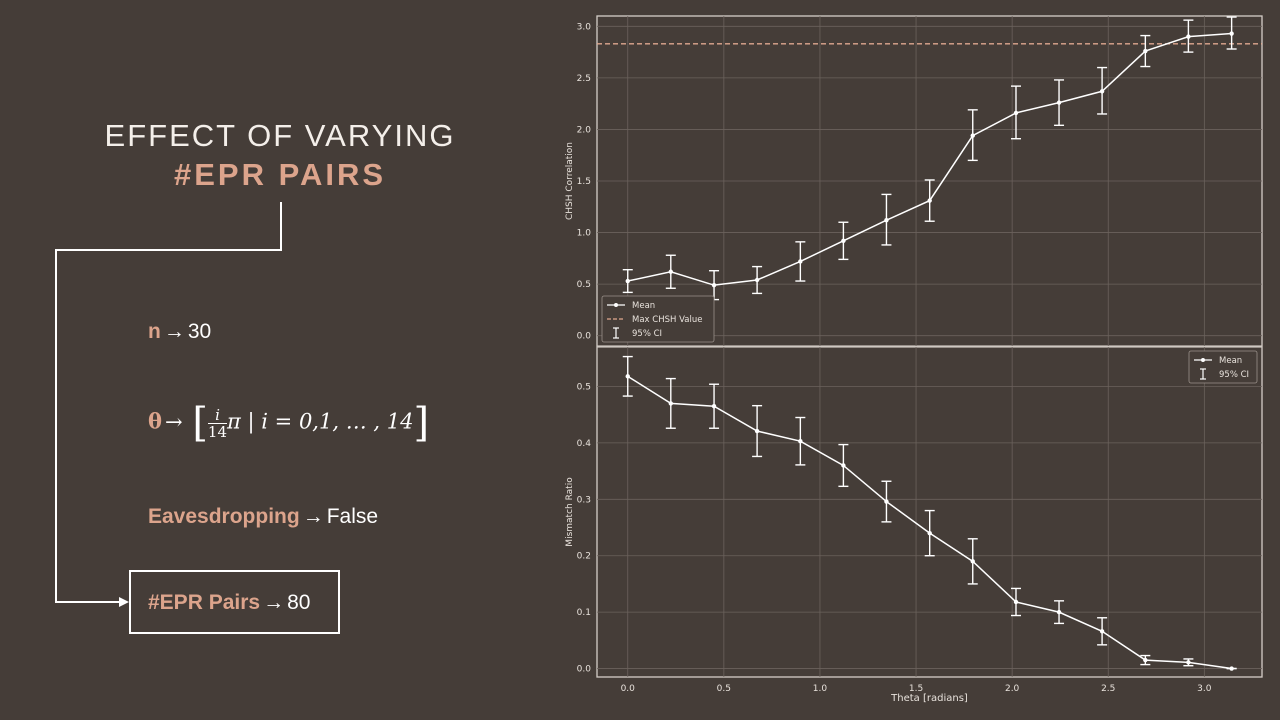 This screenshot has height=720, width=1280. What do you see at coordinates (174, 331) in the screenshot?
I see `param-n-arrow: →` at bounding box center [174, 331].